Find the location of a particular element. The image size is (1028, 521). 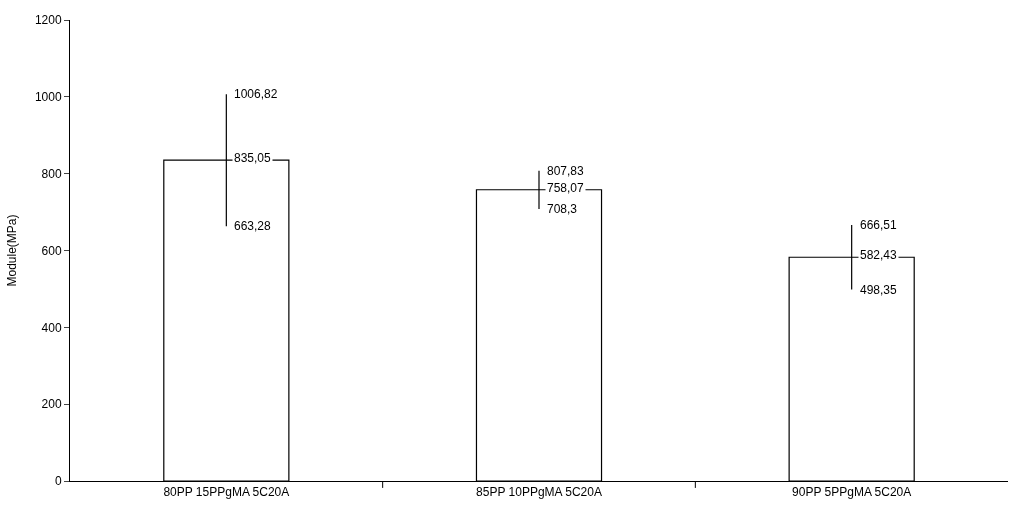

annotation: 708,3 is located at coordinates (562, 209).